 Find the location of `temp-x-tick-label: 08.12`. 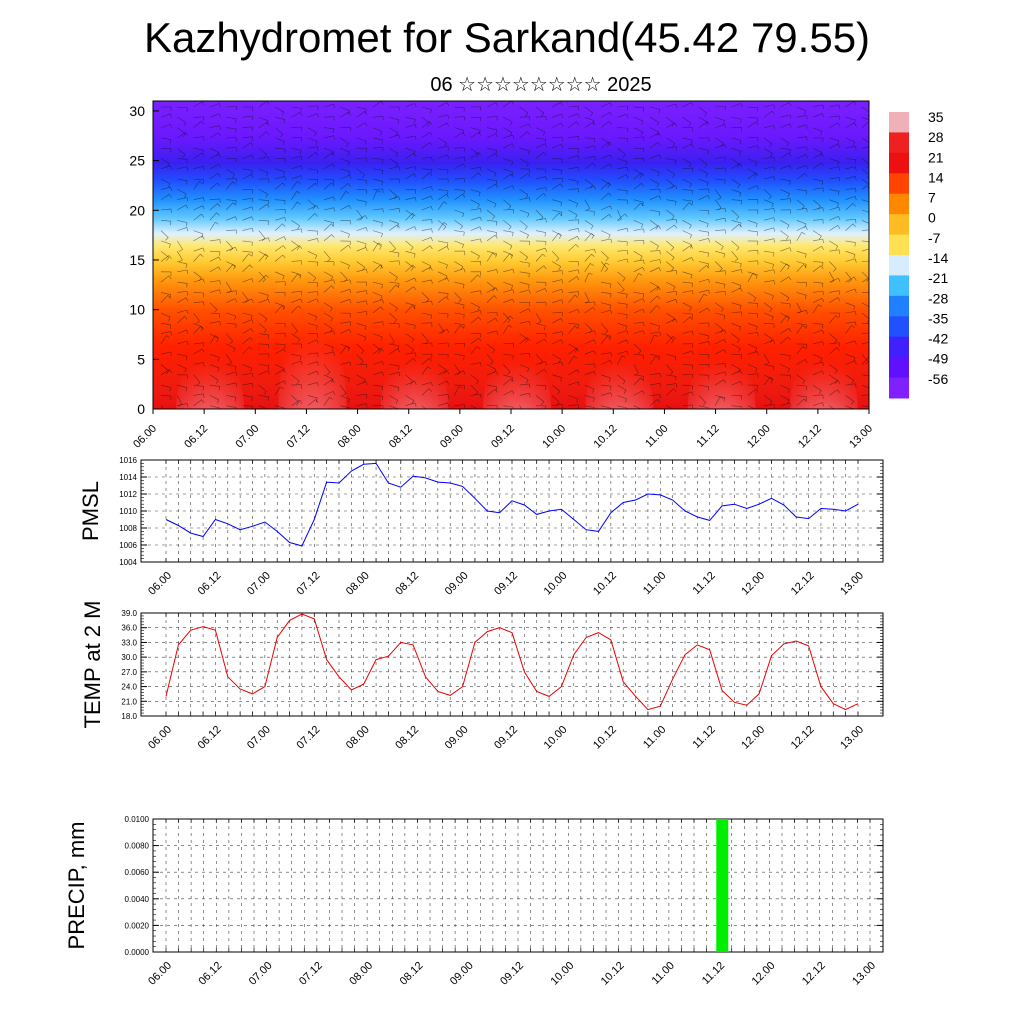

temp-x-tick-label: 08.12 is located at coordinates (407, 738).